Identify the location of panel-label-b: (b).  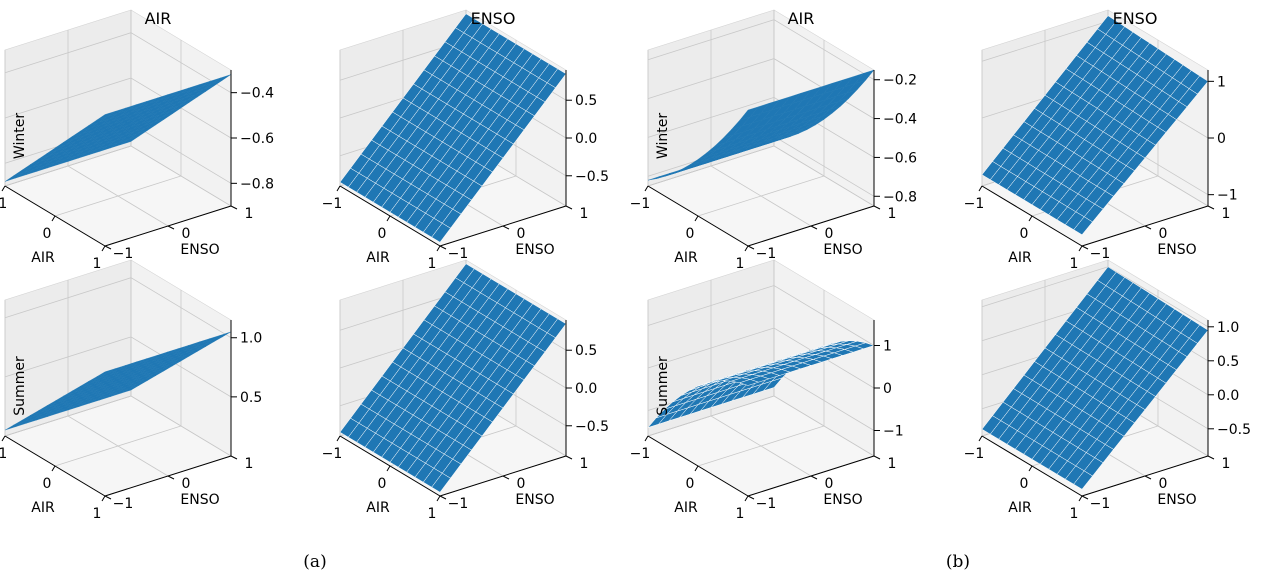
(958, 562).